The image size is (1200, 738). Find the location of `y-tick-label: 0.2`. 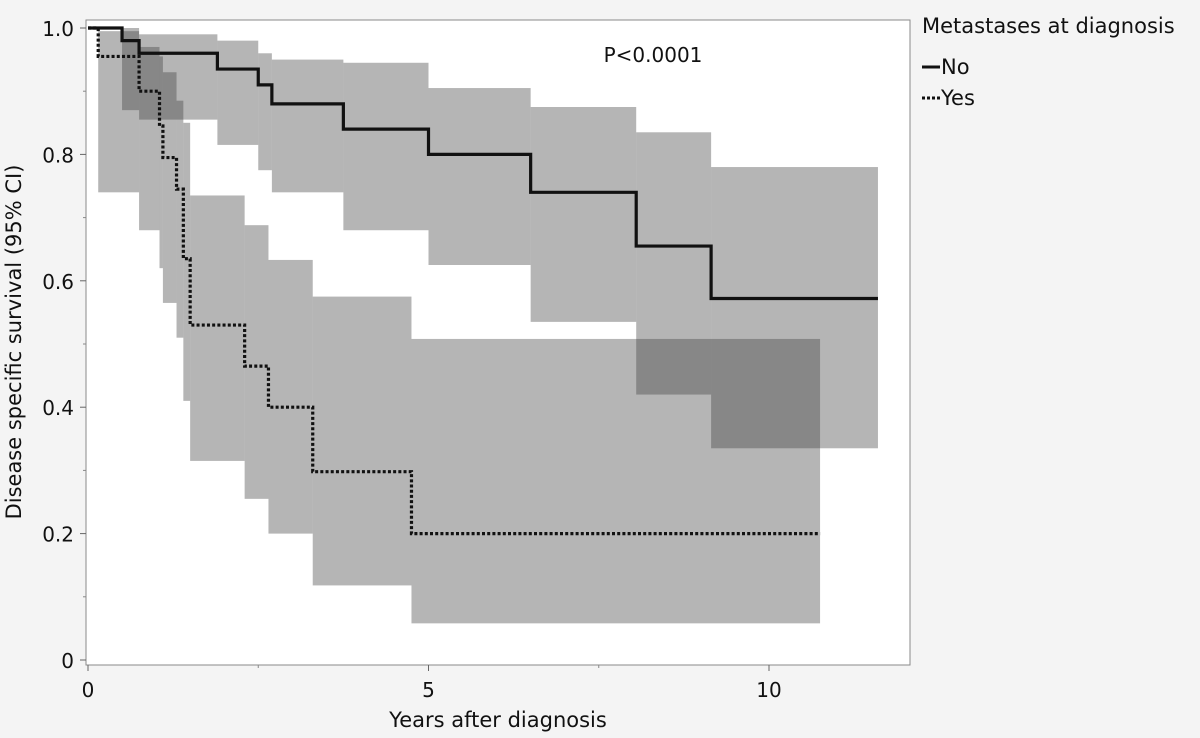

y-tick-label: 0.2 is located at coordinates (58, 535).